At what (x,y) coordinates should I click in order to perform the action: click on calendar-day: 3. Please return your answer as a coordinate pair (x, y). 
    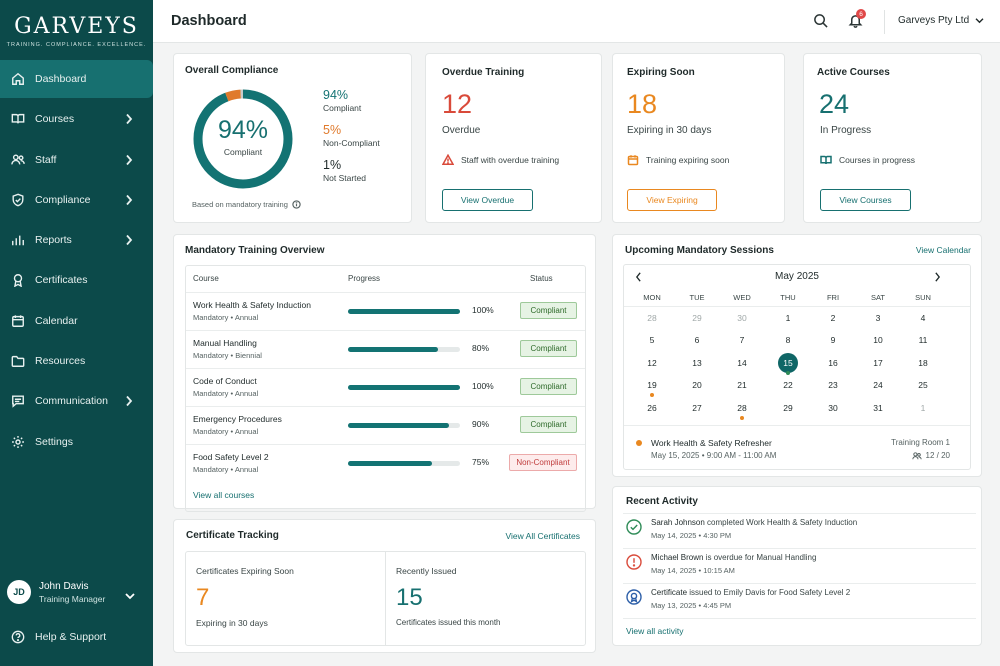
    Looking at the image, I should click on (878, 318).